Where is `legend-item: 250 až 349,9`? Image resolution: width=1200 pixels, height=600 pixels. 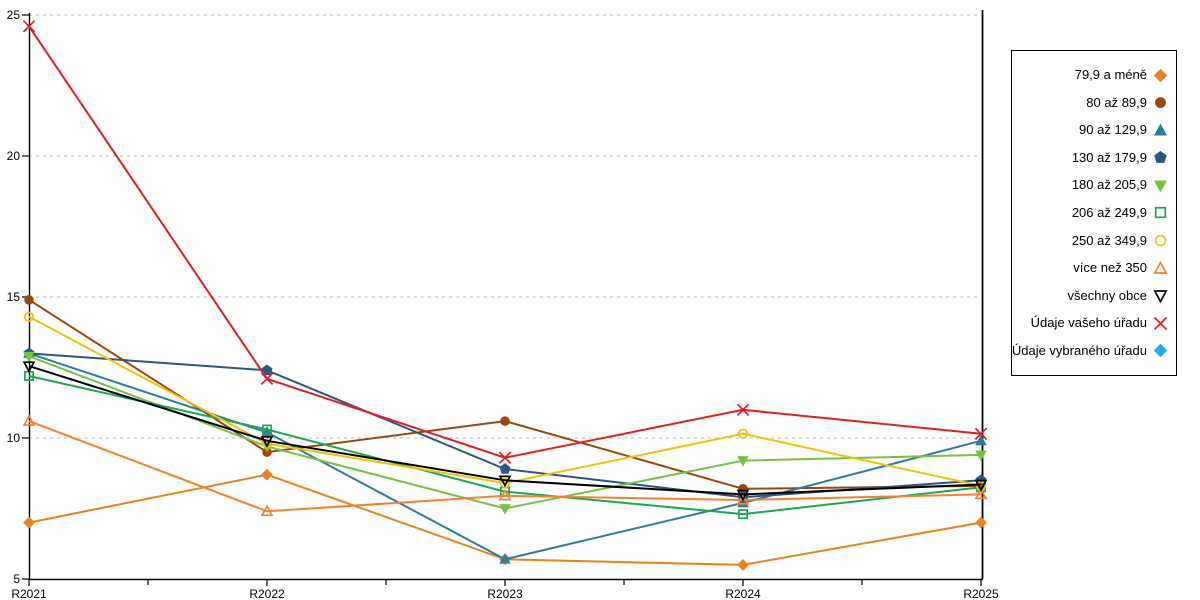 legend-item: 250 až 349,9 is located at coordinates (1092, 240).